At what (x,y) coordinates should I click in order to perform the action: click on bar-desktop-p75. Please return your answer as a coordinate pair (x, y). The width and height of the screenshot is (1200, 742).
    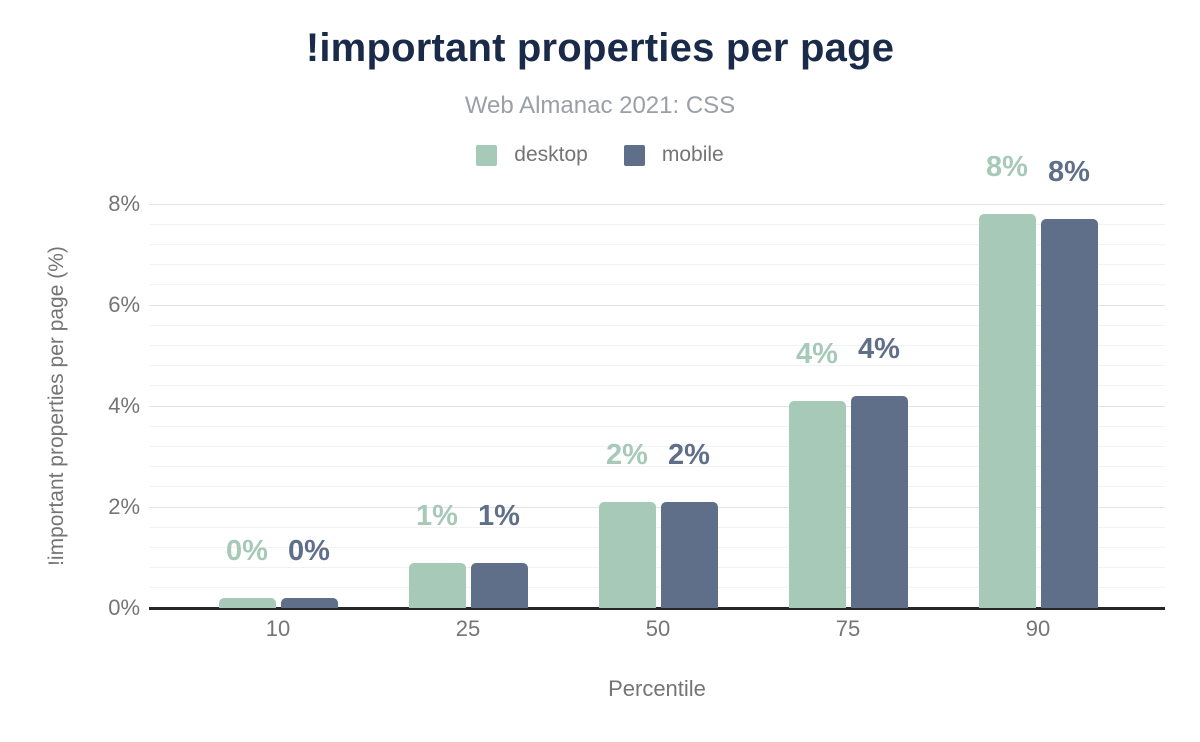
    Looking at the image, I should click on (817, 504).